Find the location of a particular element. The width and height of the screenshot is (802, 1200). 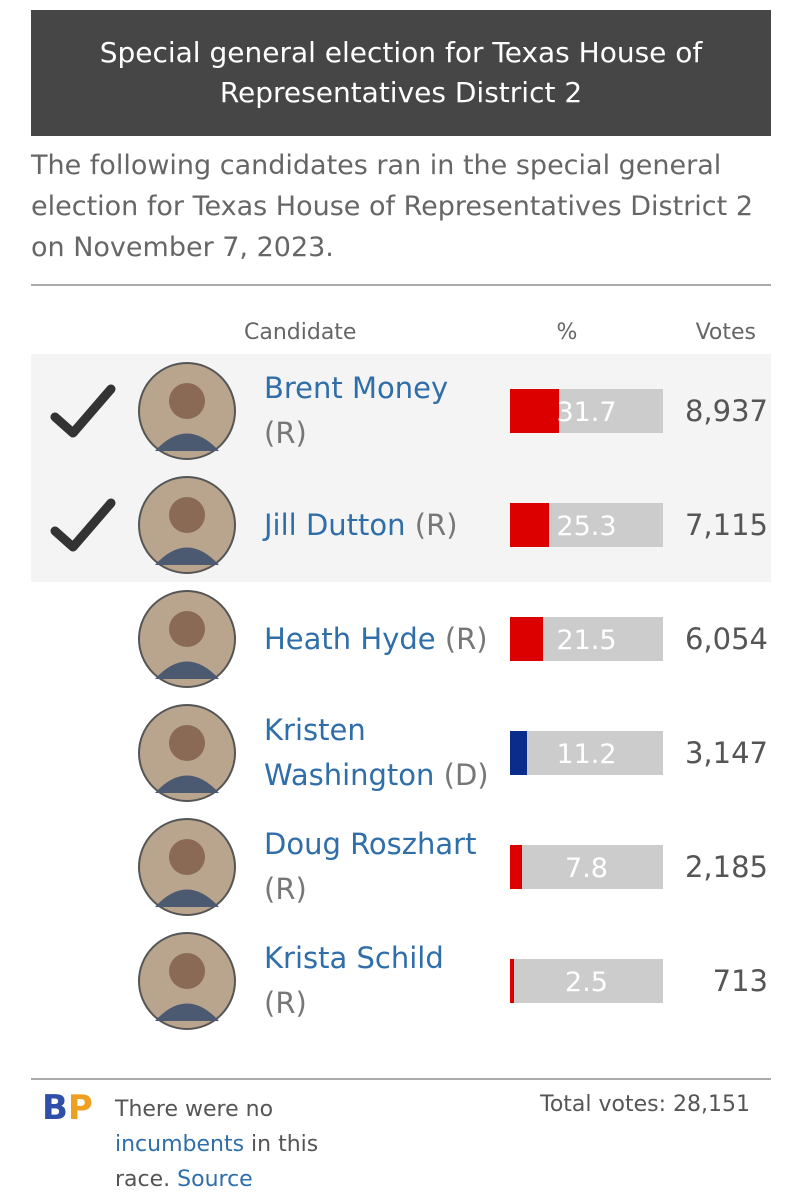

percent-label: 2.5 is located at coordinates (586, 982).